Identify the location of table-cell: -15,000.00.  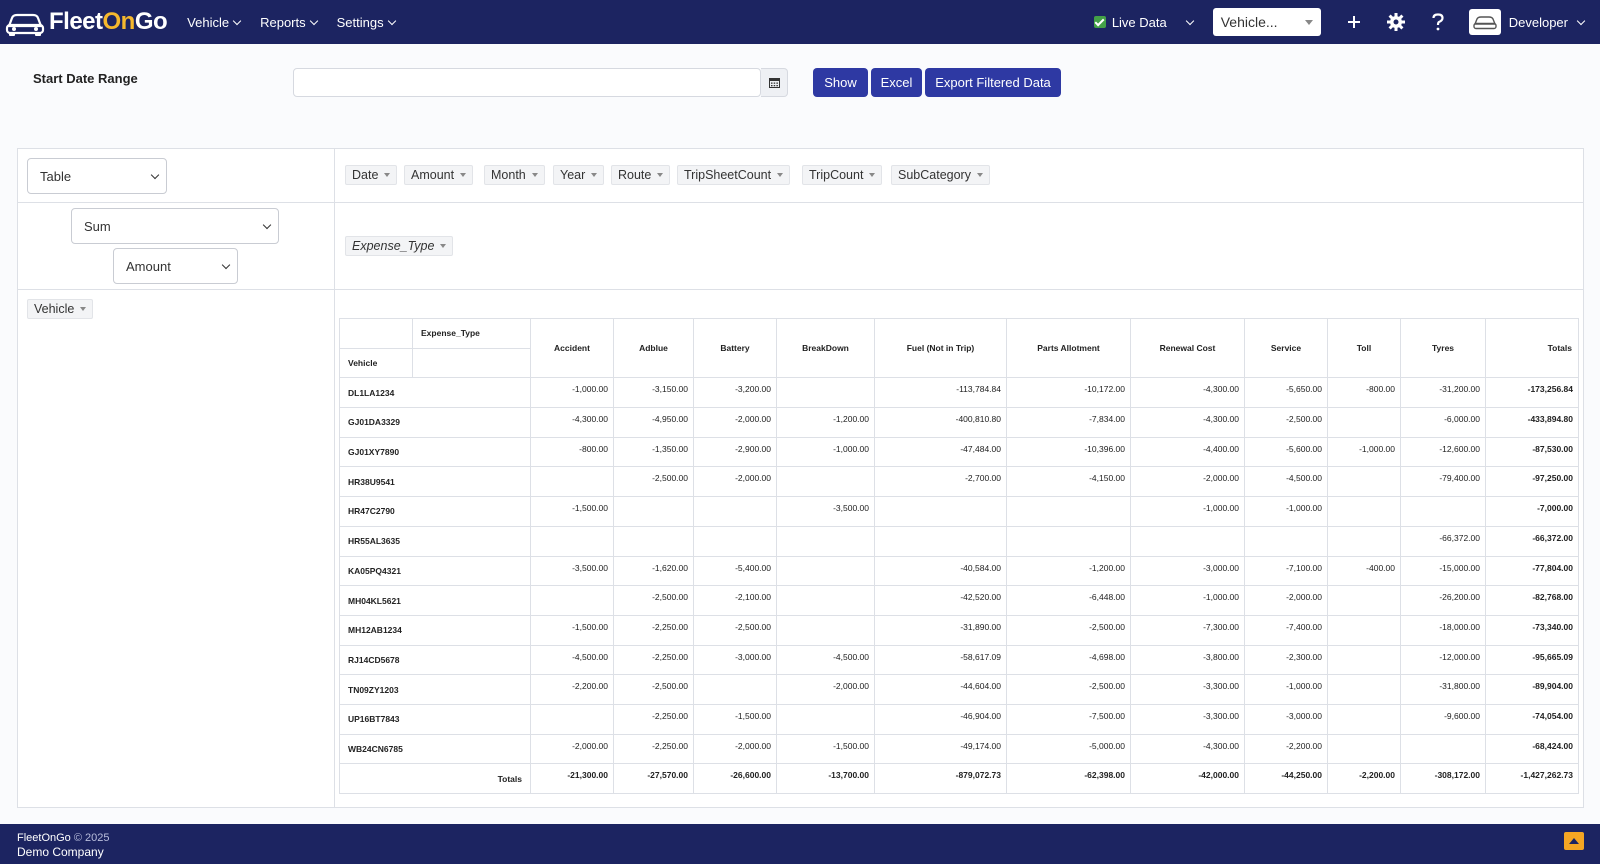
(1443, 571).